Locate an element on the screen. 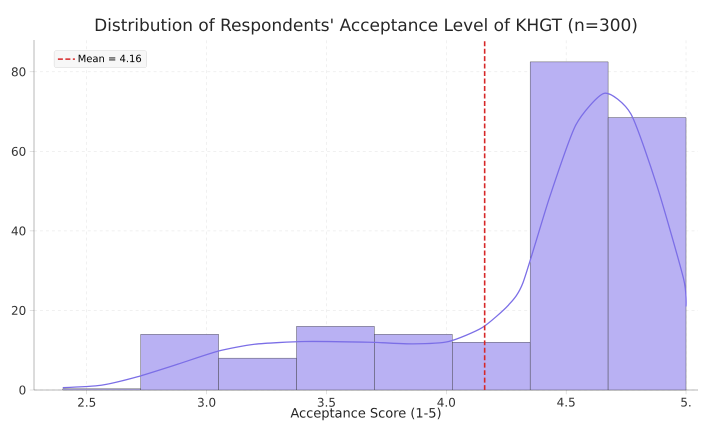  x-tick-label: 3.5 is located at coordinates (326, 402).